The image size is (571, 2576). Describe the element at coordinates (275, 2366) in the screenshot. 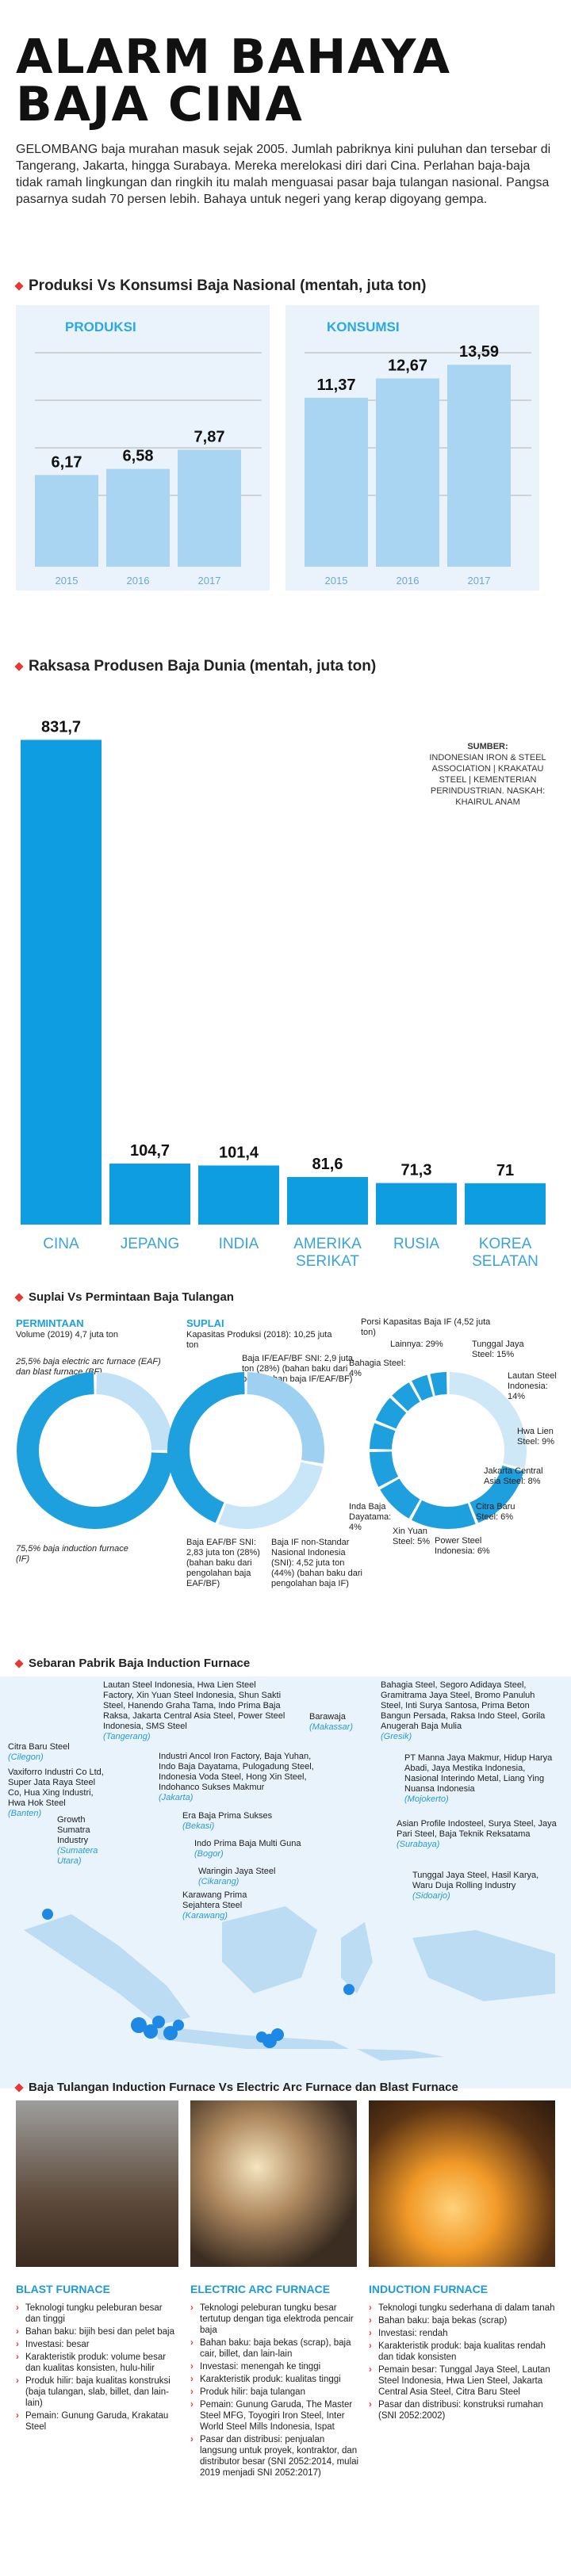

I see `list-item: Investasi: menengah ke tinggi` at that location.